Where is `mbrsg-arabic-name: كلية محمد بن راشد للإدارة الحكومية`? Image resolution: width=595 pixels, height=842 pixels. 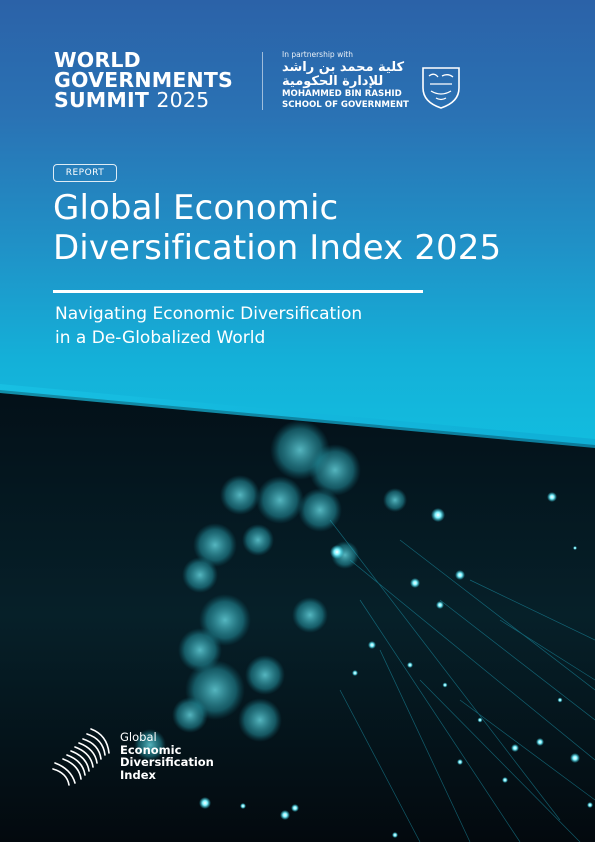 mbrsg-arabic-name: كلية محمد بن راشد للإدارة الحكومية is located at coordinates (343, 75).